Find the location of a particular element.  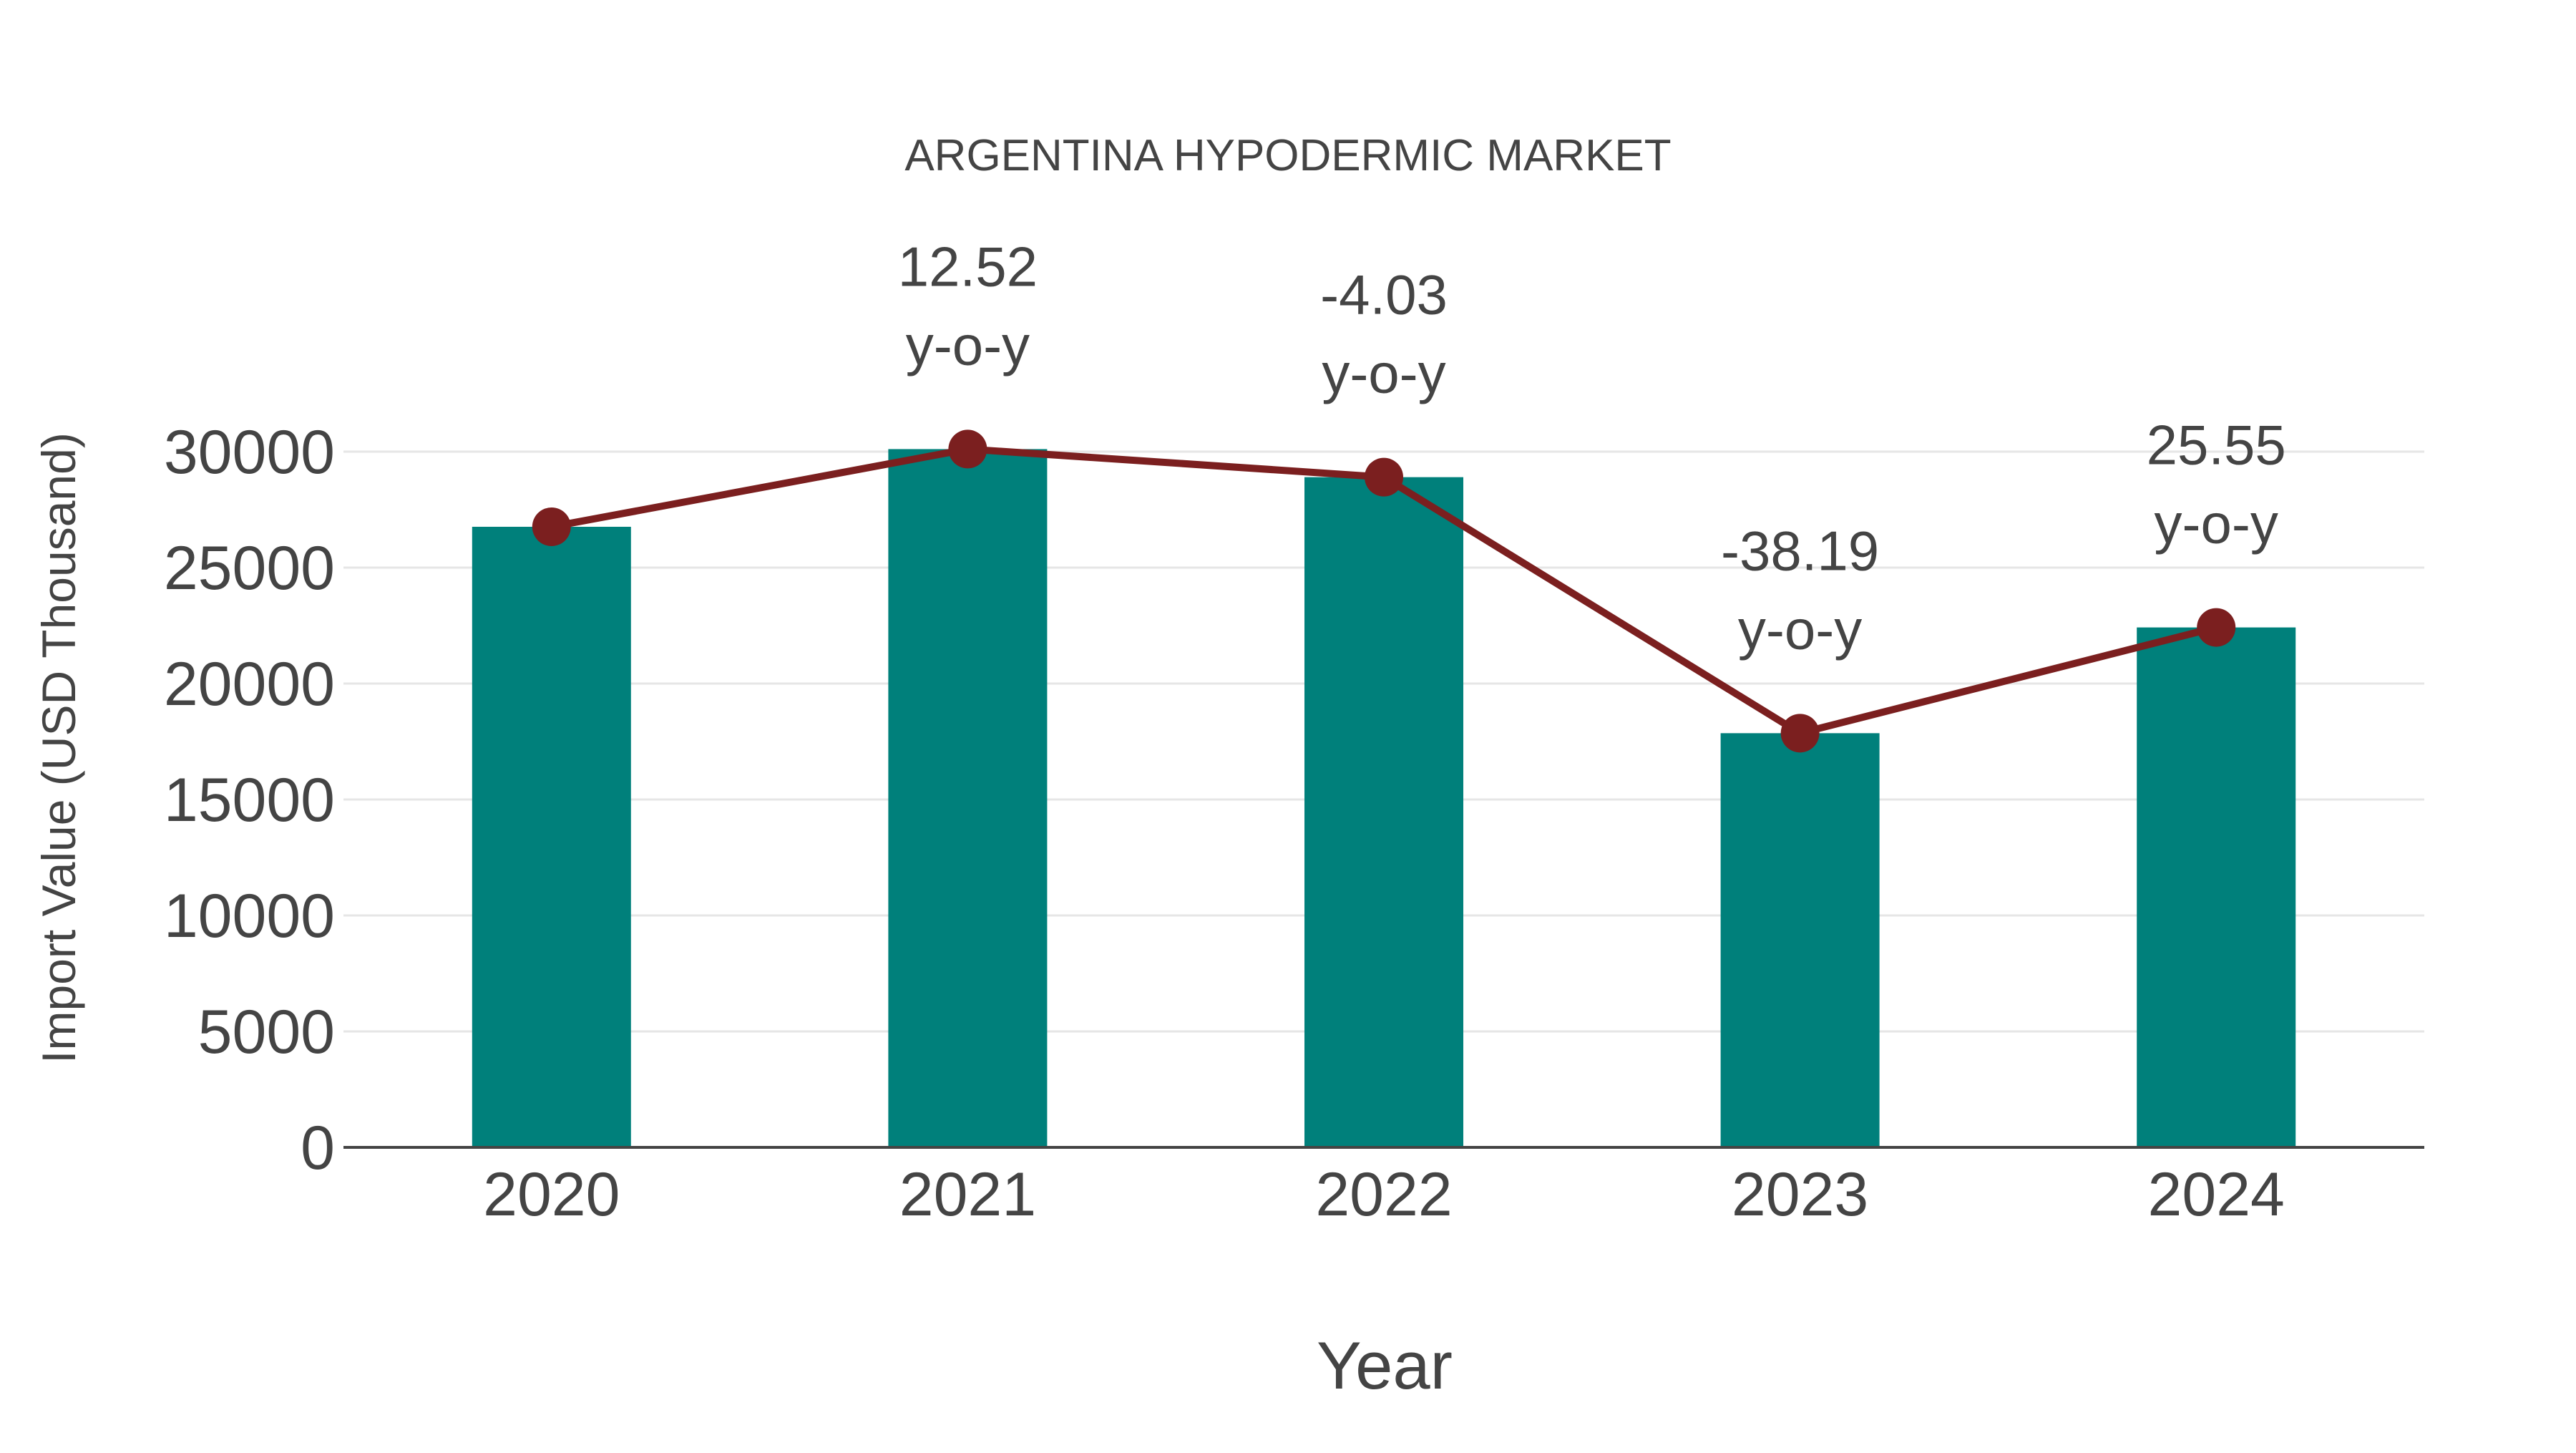

marker-2021 is located at coordinates (967, 449).